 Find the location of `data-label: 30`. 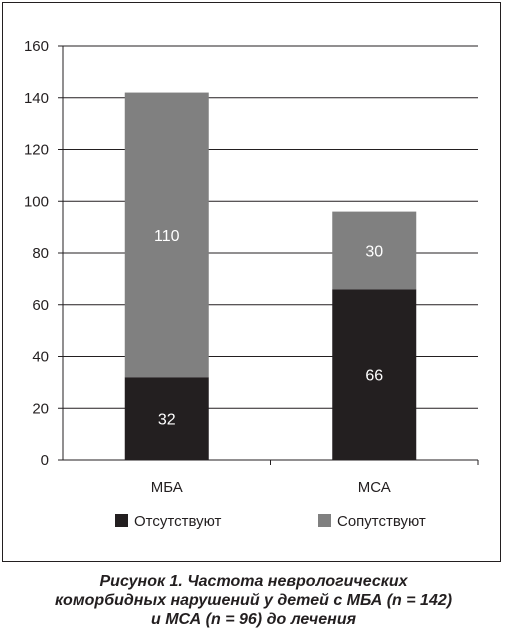

data-label: 30 is located at coordinates (374, 251).